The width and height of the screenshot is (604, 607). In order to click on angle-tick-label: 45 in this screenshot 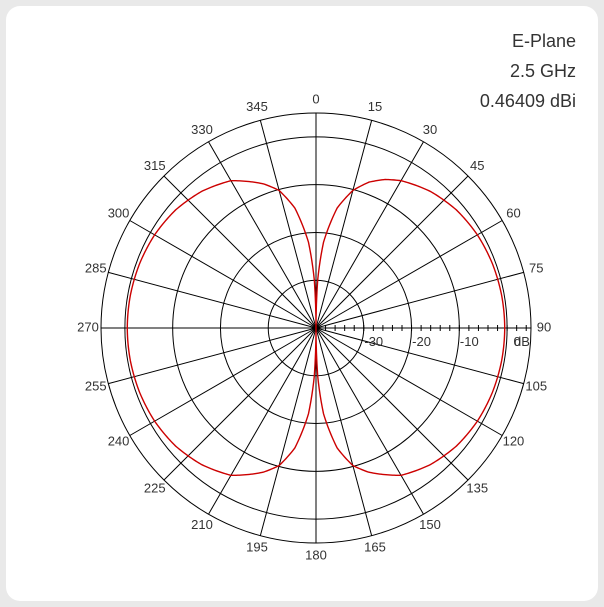, I will do `click(477, 165)`.